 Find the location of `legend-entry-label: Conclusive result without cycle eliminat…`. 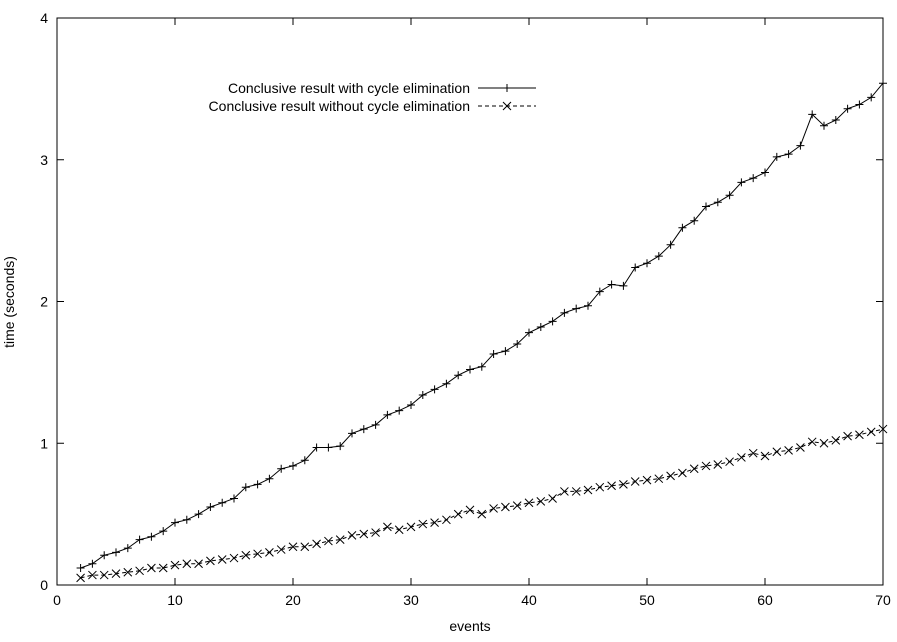

legend-entry-label: Conclusive result without cycle eliminat… is located at coordinates (339, 106).